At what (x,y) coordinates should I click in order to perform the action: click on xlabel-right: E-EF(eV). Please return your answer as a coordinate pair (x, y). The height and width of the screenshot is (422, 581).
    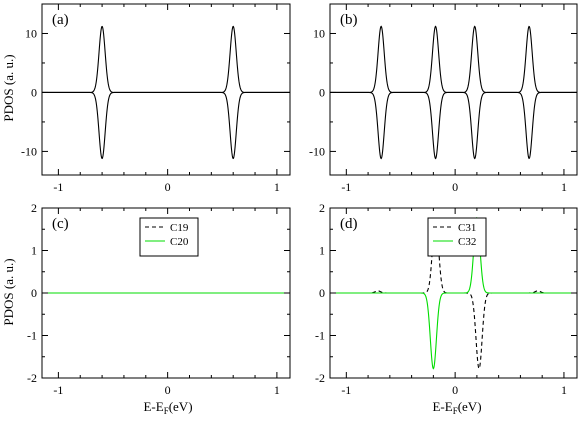
    Looking at the image, I should click on (456, 407).